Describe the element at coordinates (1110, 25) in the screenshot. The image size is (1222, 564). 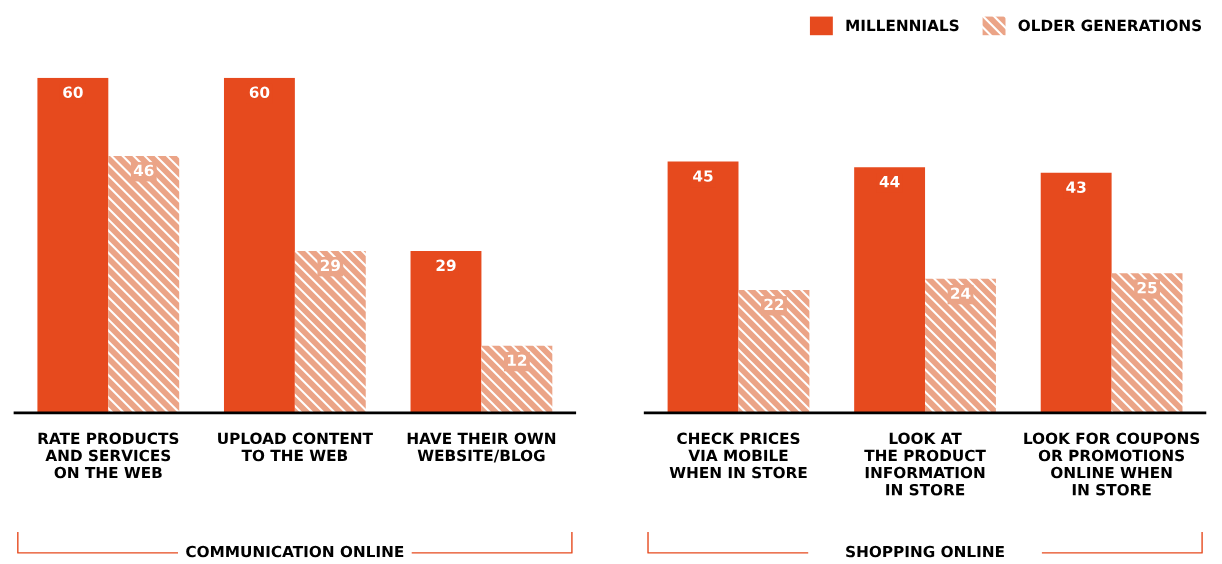
I see `legend-label: OLDER GENERATIONS` at that location.